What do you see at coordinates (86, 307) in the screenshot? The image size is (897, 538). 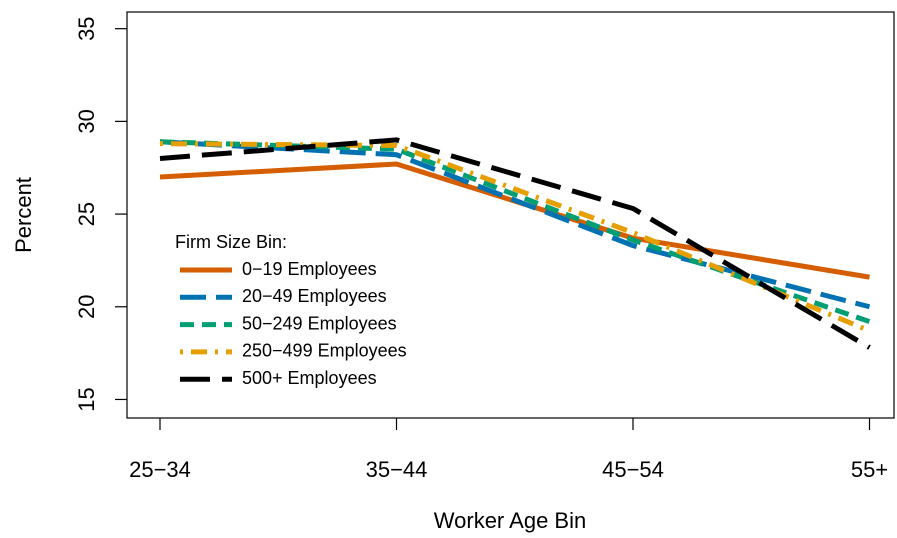 I see `y-tick-label: 20` at bounding box center [86, 307].